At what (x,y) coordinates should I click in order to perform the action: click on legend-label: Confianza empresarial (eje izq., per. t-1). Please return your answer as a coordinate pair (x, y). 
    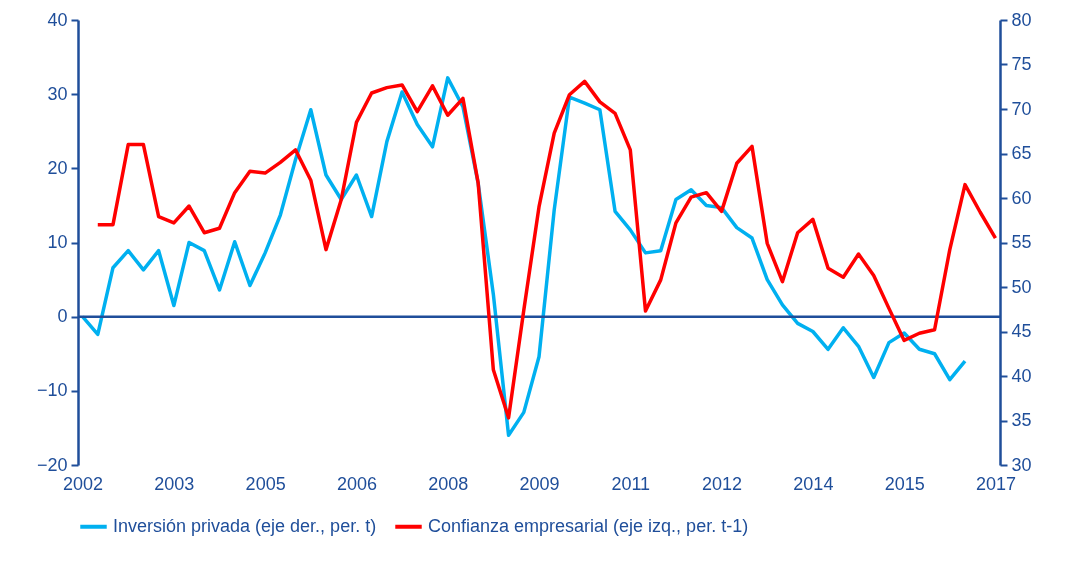
    Looking at the image, I should click on (588, 525).